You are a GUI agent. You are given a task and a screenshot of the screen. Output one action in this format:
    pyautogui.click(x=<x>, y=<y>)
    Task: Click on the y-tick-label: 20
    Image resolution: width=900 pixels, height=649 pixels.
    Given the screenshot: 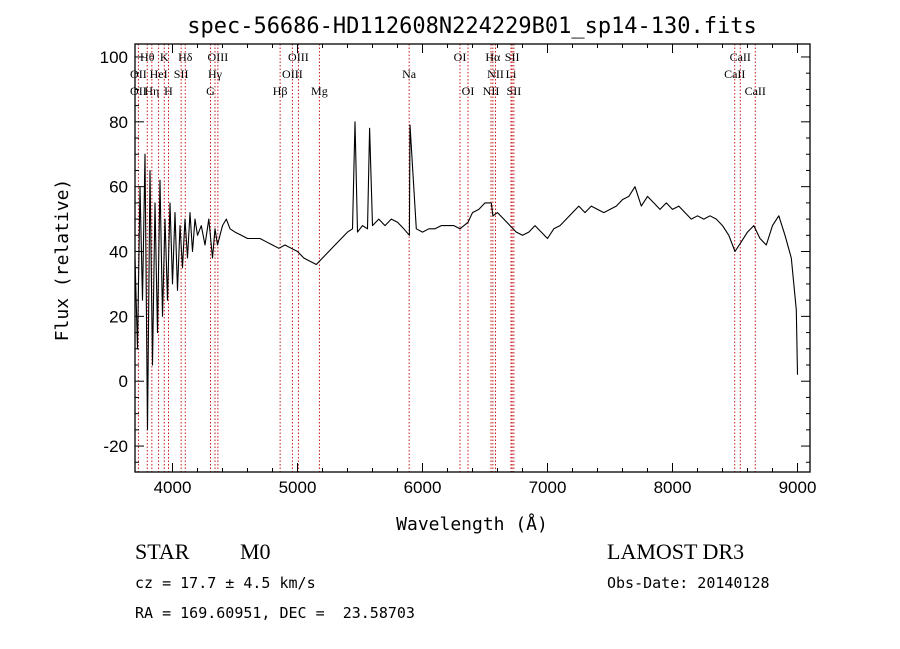 What is the action you would take?
    pyautogui.click(x=118, y=316)
    